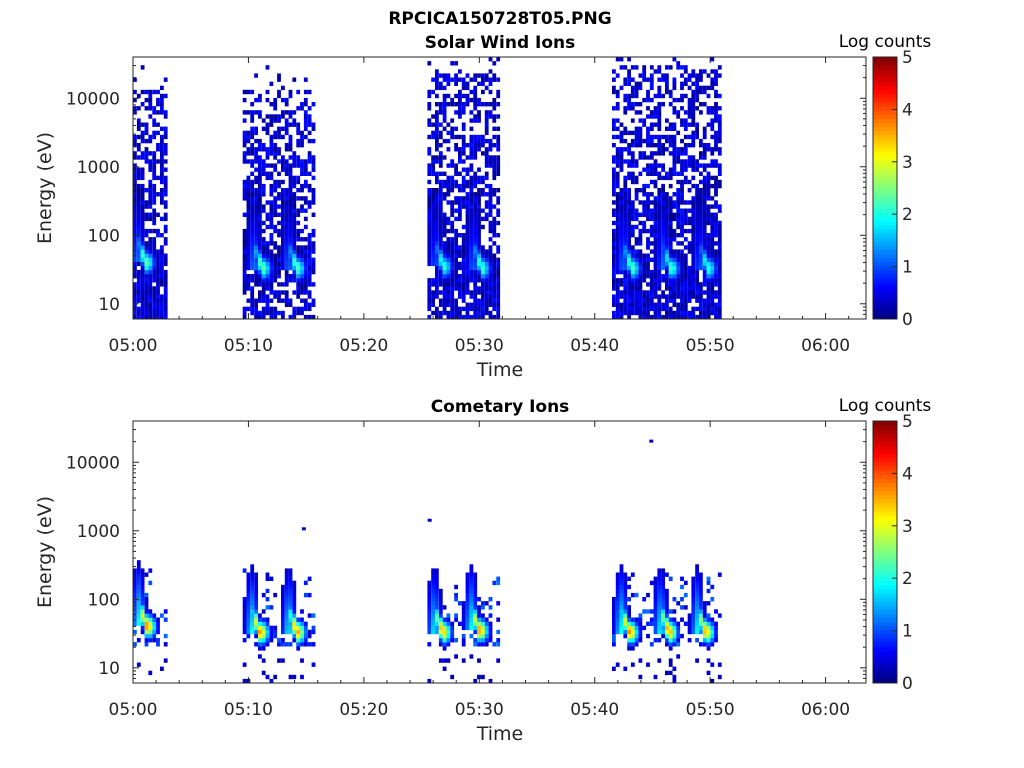  What do you see at coordinates (907, 268) in the screenshot?
I see `colorbar-tick-label: 1` at bounding box center [907, 268].